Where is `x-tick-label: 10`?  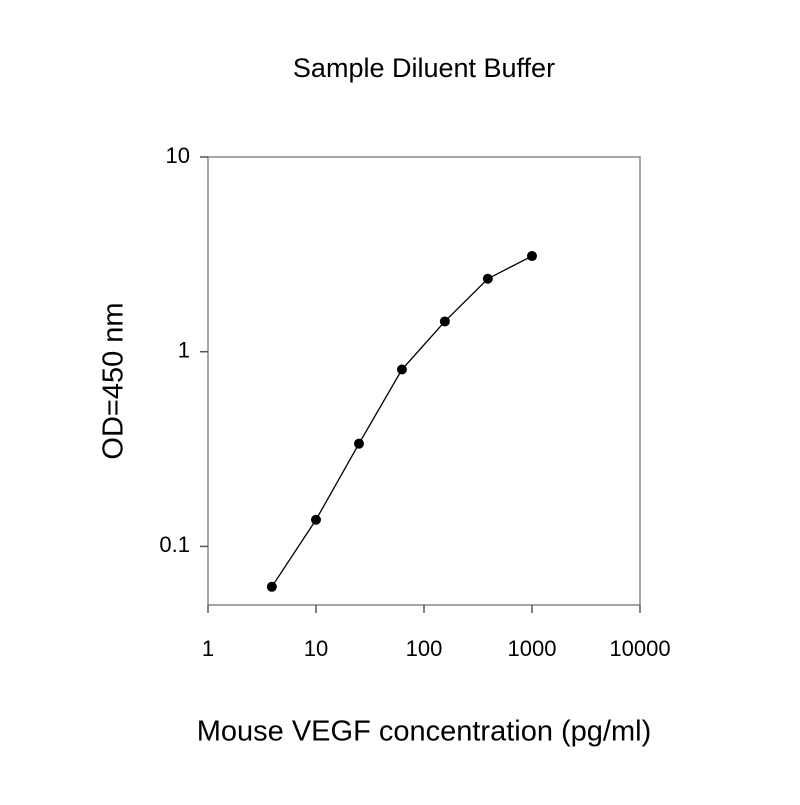 x-tick-label: 10 is located at coordinates (316, 648).